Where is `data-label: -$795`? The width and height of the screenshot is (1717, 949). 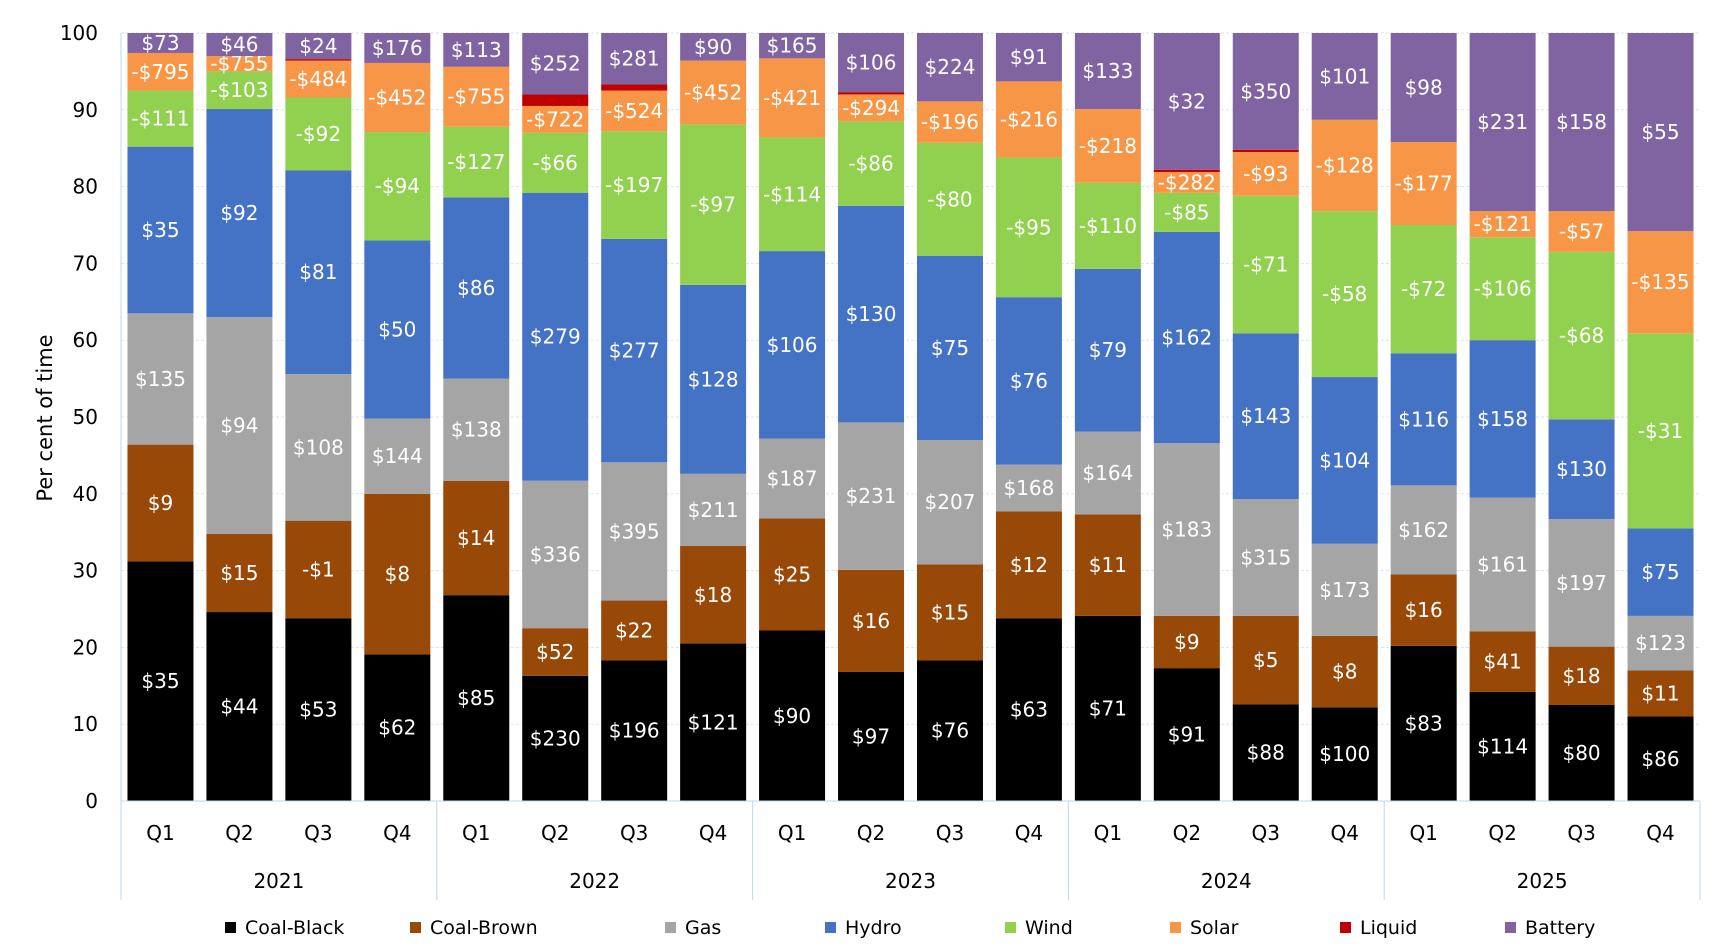
data-label: -$795 is located at coordinates (160, 72).